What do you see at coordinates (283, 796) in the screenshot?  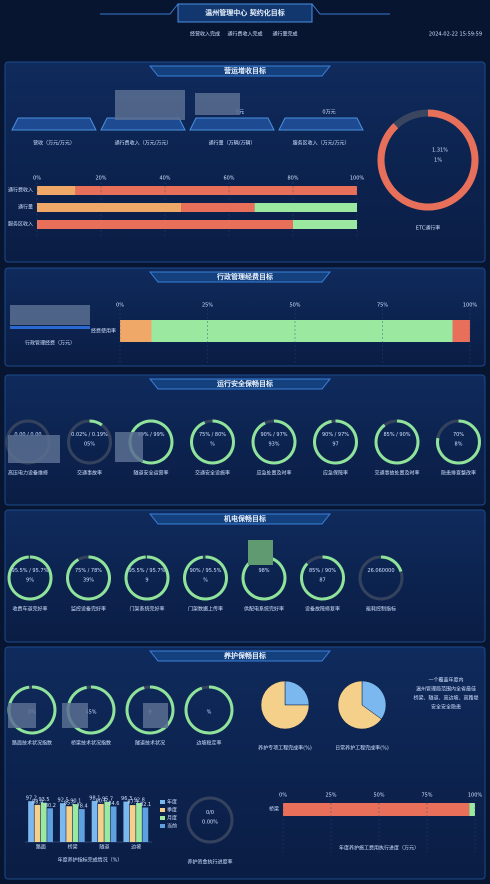 I see `x-tick-label: 0%` at bounding box center [283, 796].